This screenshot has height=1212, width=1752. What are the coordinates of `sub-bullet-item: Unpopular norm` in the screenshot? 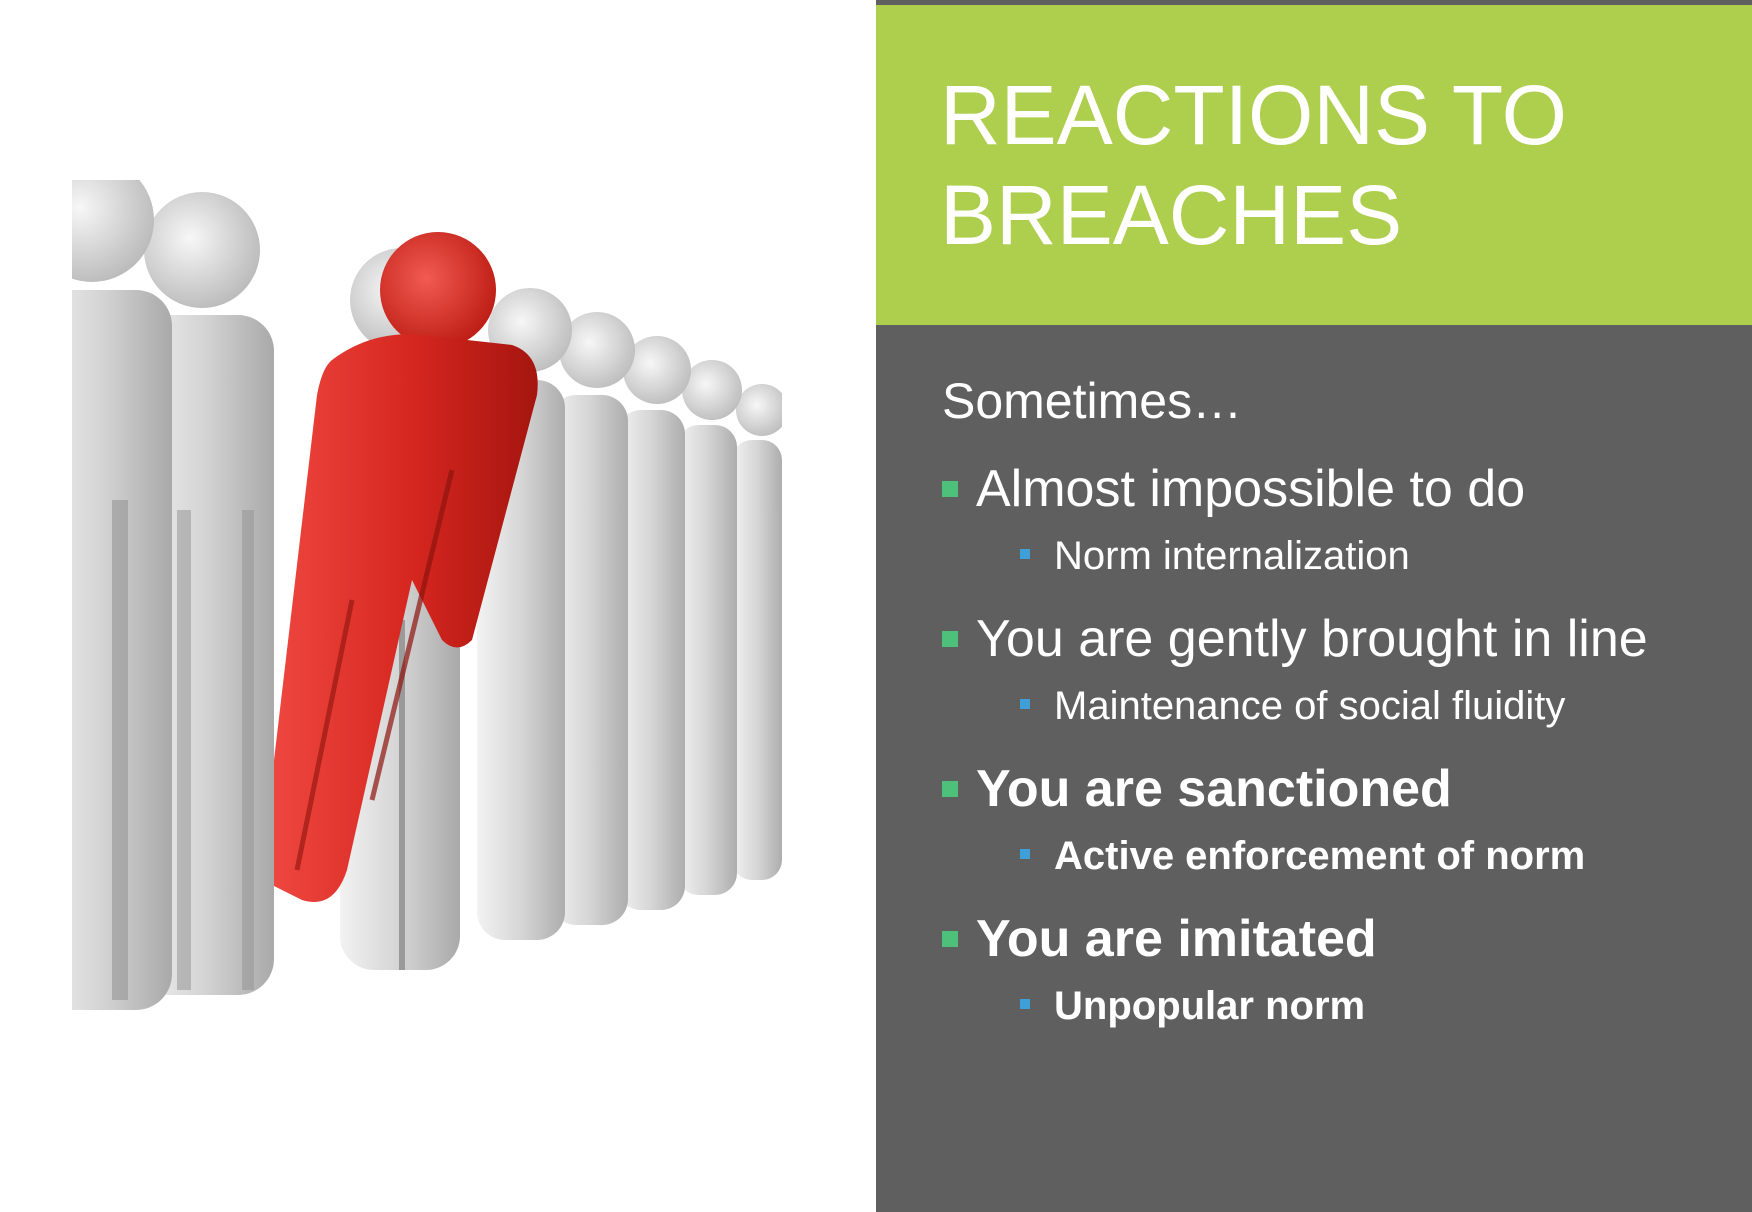 It's located at (1354, 1006).